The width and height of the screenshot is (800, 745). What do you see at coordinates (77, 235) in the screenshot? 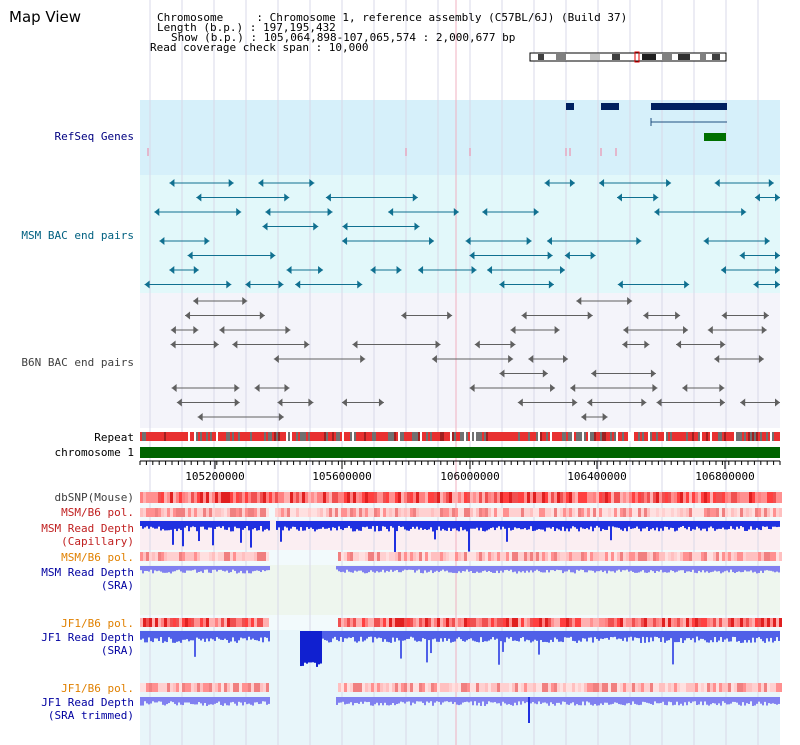
I see `track-label-msm-bac: MSM BAC end pairs` at bounding box center [77, 235].